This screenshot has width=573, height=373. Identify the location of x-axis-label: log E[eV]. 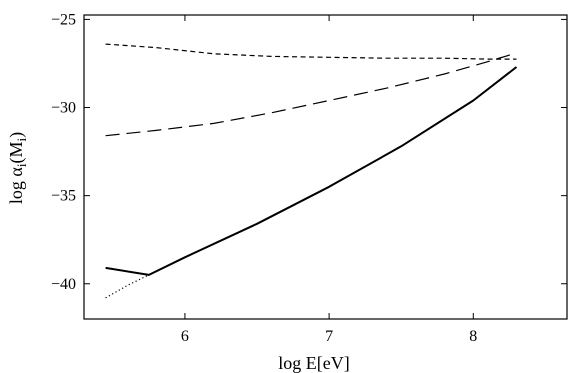
(313, 363).